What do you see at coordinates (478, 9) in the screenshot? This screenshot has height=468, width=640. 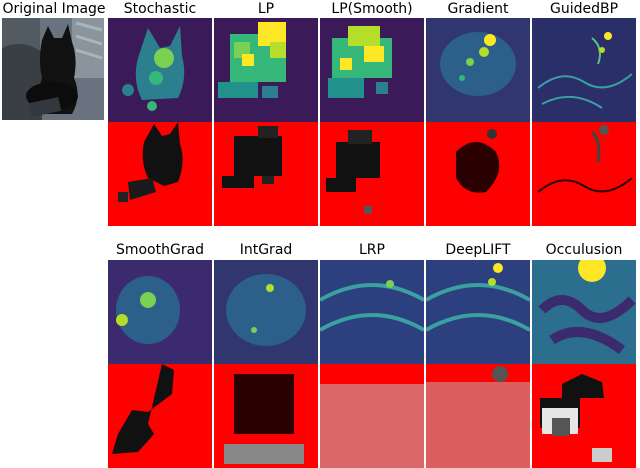 I see `title-gradient: Gradient` at bounding box center [478, 9].